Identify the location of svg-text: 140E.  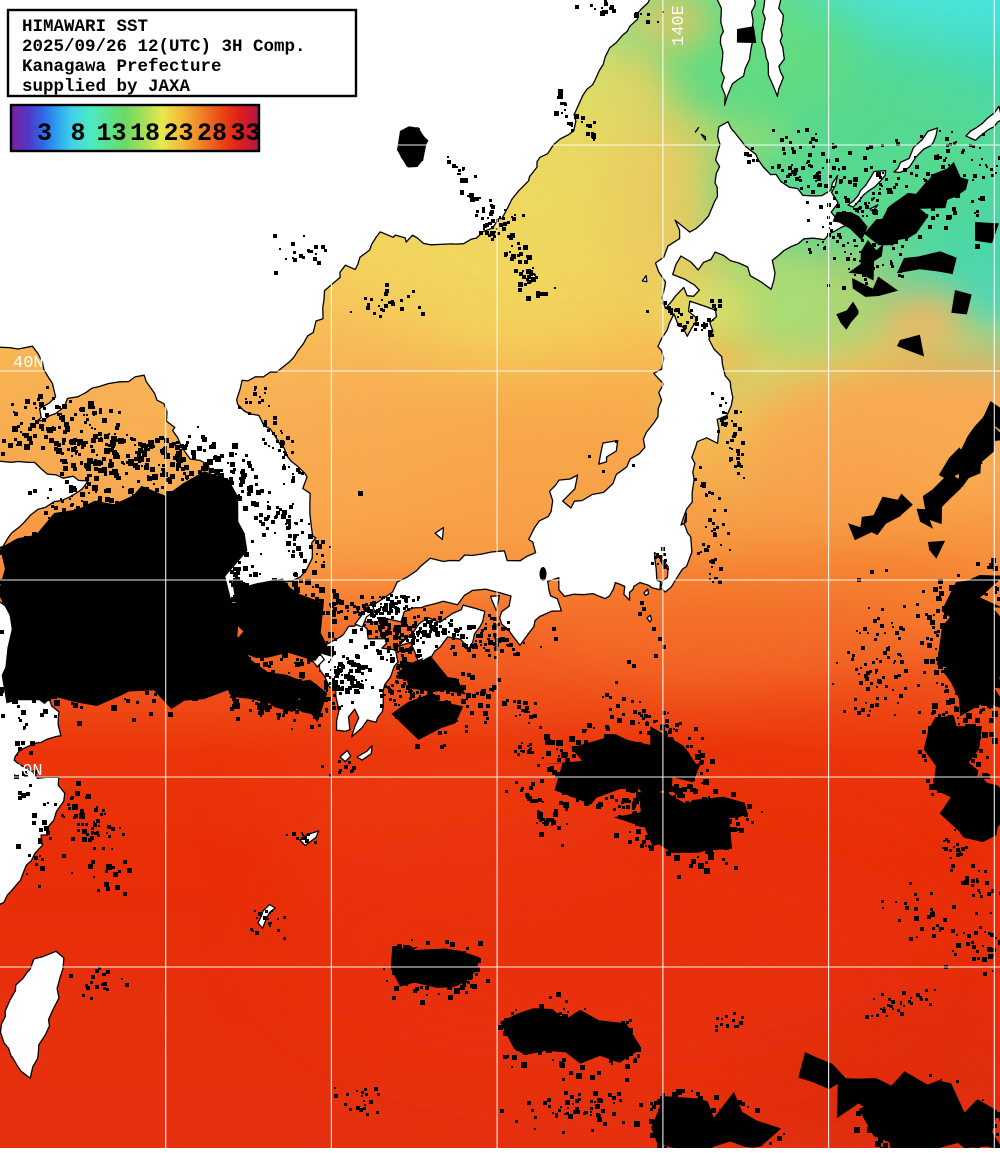
(679, 25).